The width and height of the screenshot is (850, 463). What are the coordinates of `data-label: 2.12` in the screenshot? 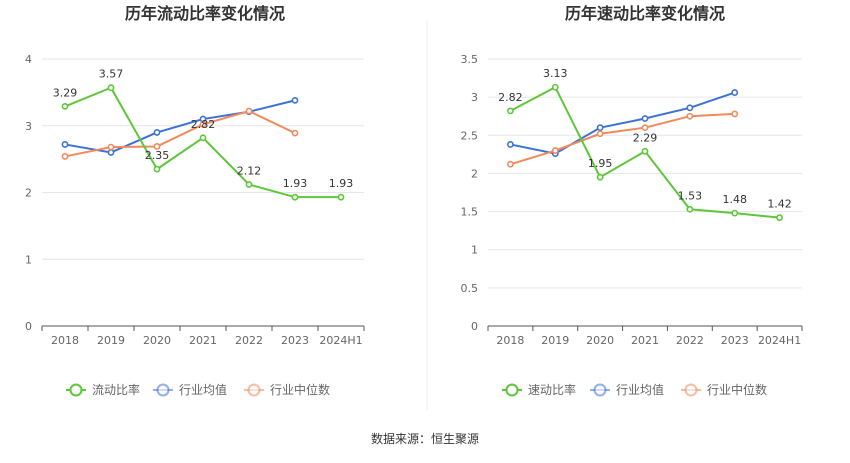 It's located at (249, 170).